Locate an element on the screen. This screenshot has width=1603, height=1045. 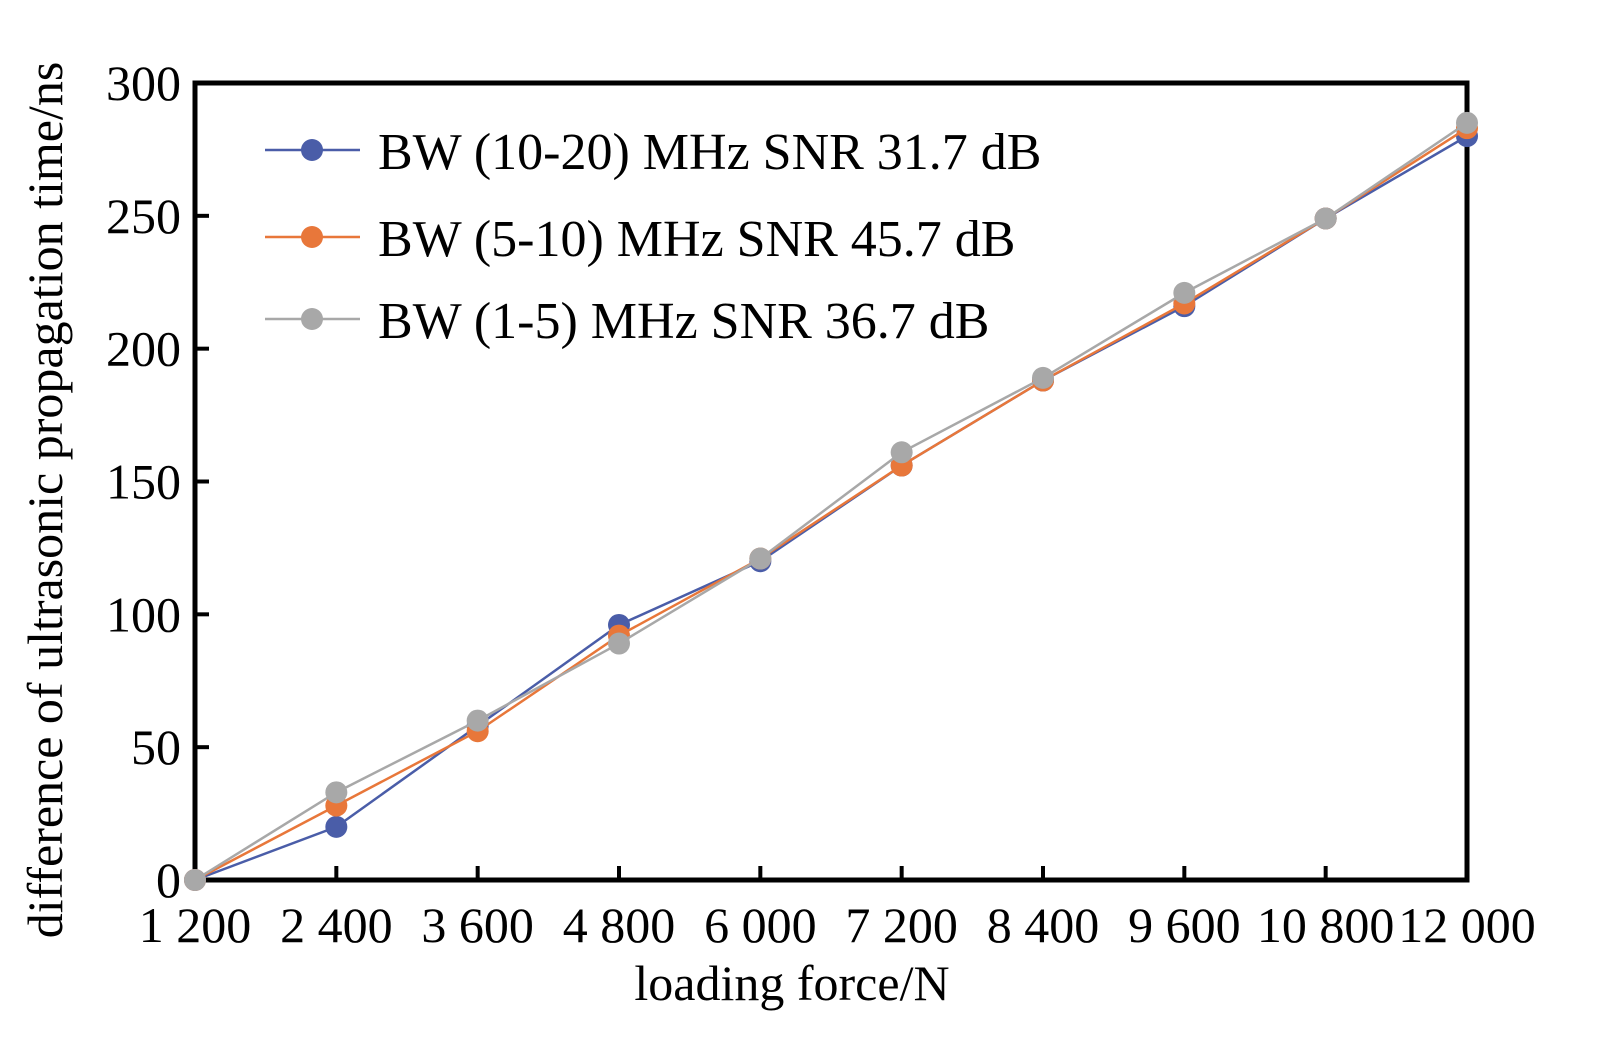
y-tick-label: 100 is located at coordinates (143, 614).